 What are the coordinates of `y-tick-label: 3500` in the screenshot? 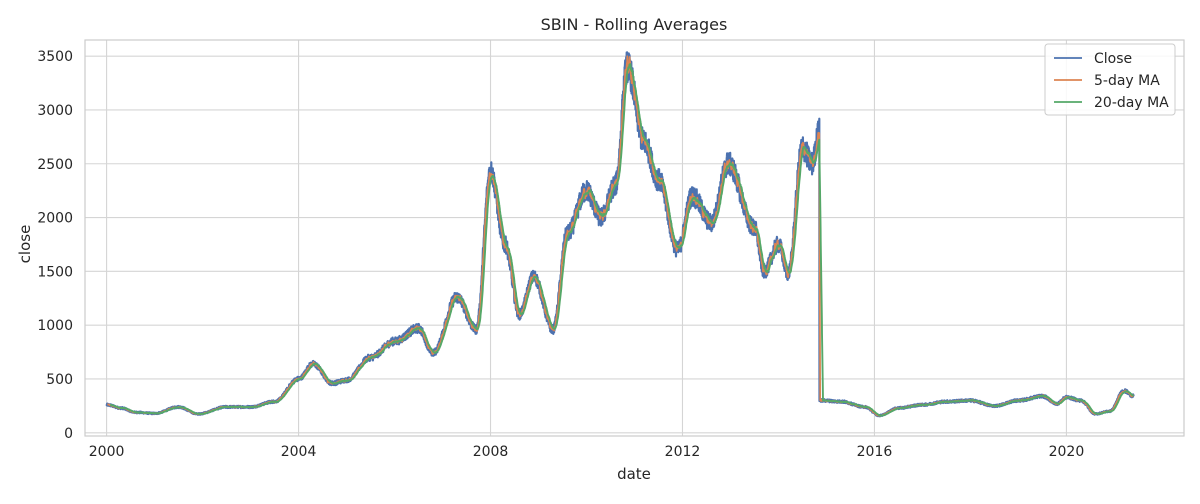 It's located at (55, 57).